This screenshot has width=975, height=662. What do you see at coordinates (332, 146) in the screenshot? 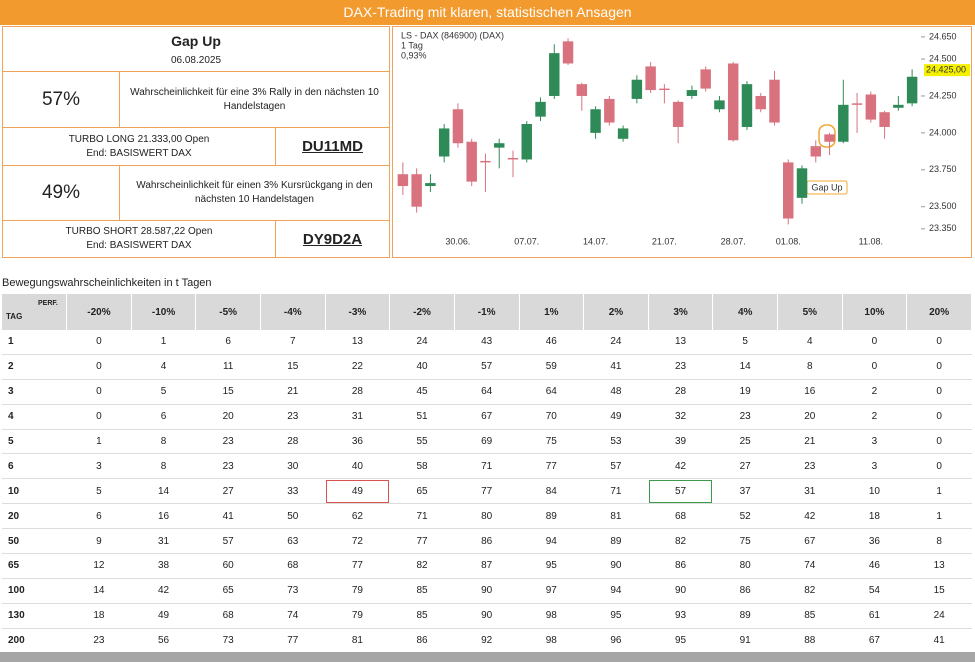
I see `long-code: DU11MD` at bounding box center [332, 146].